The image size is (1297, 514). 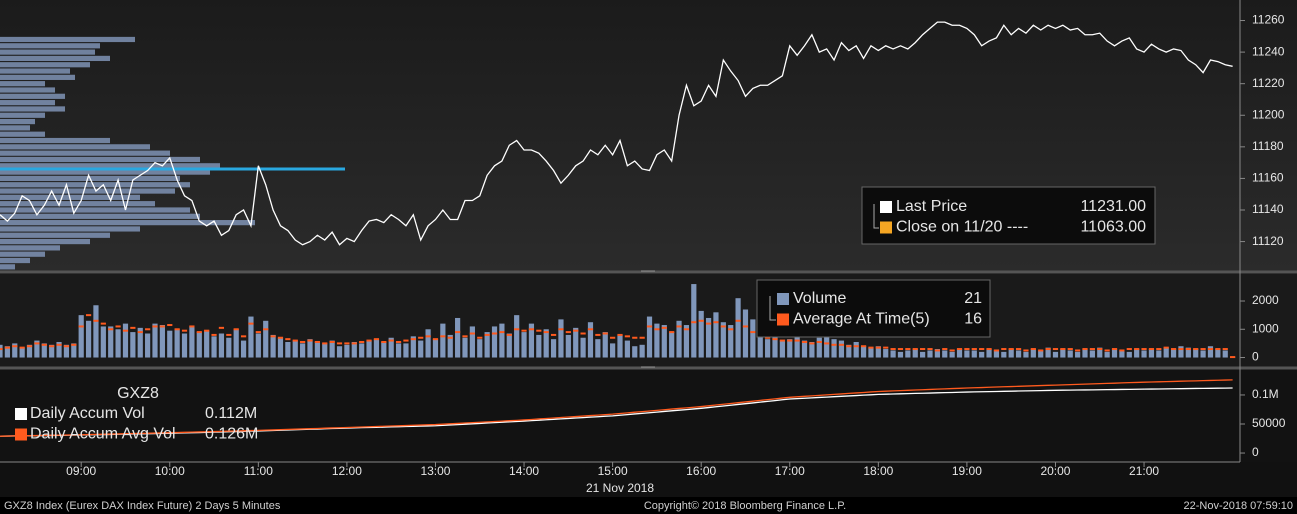 What do you see at coordinates (616, 408) in the screenshot?
I see `series-line` at bounding box center [616, 408].